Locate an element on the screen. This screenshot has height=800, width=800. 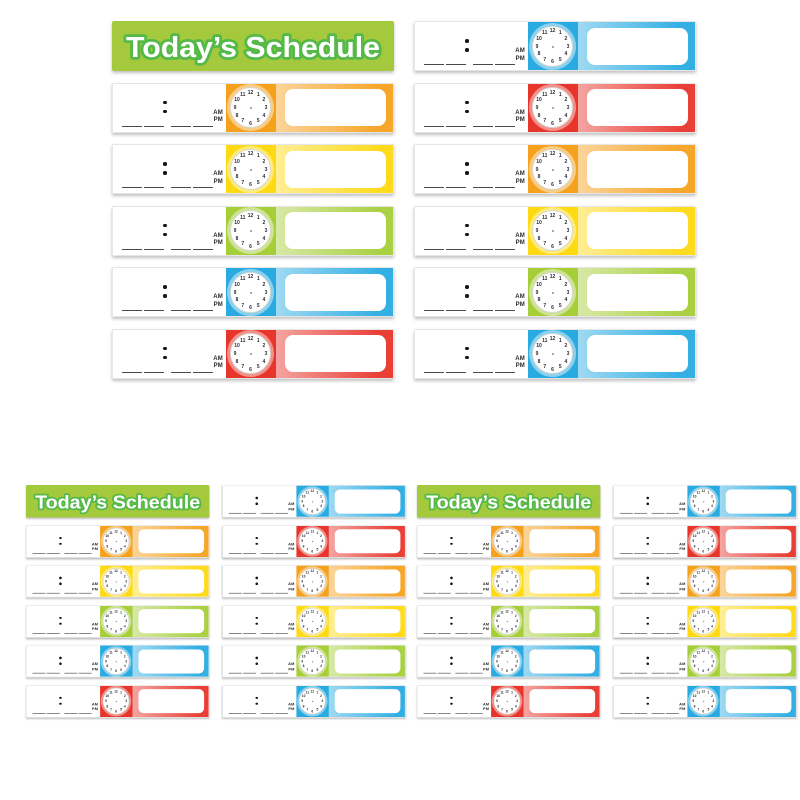
schedule-strip-blue: AM PM 12 1 2 3 4 5 6 7 8 9 10 11 is located at coordinates (555, 353).